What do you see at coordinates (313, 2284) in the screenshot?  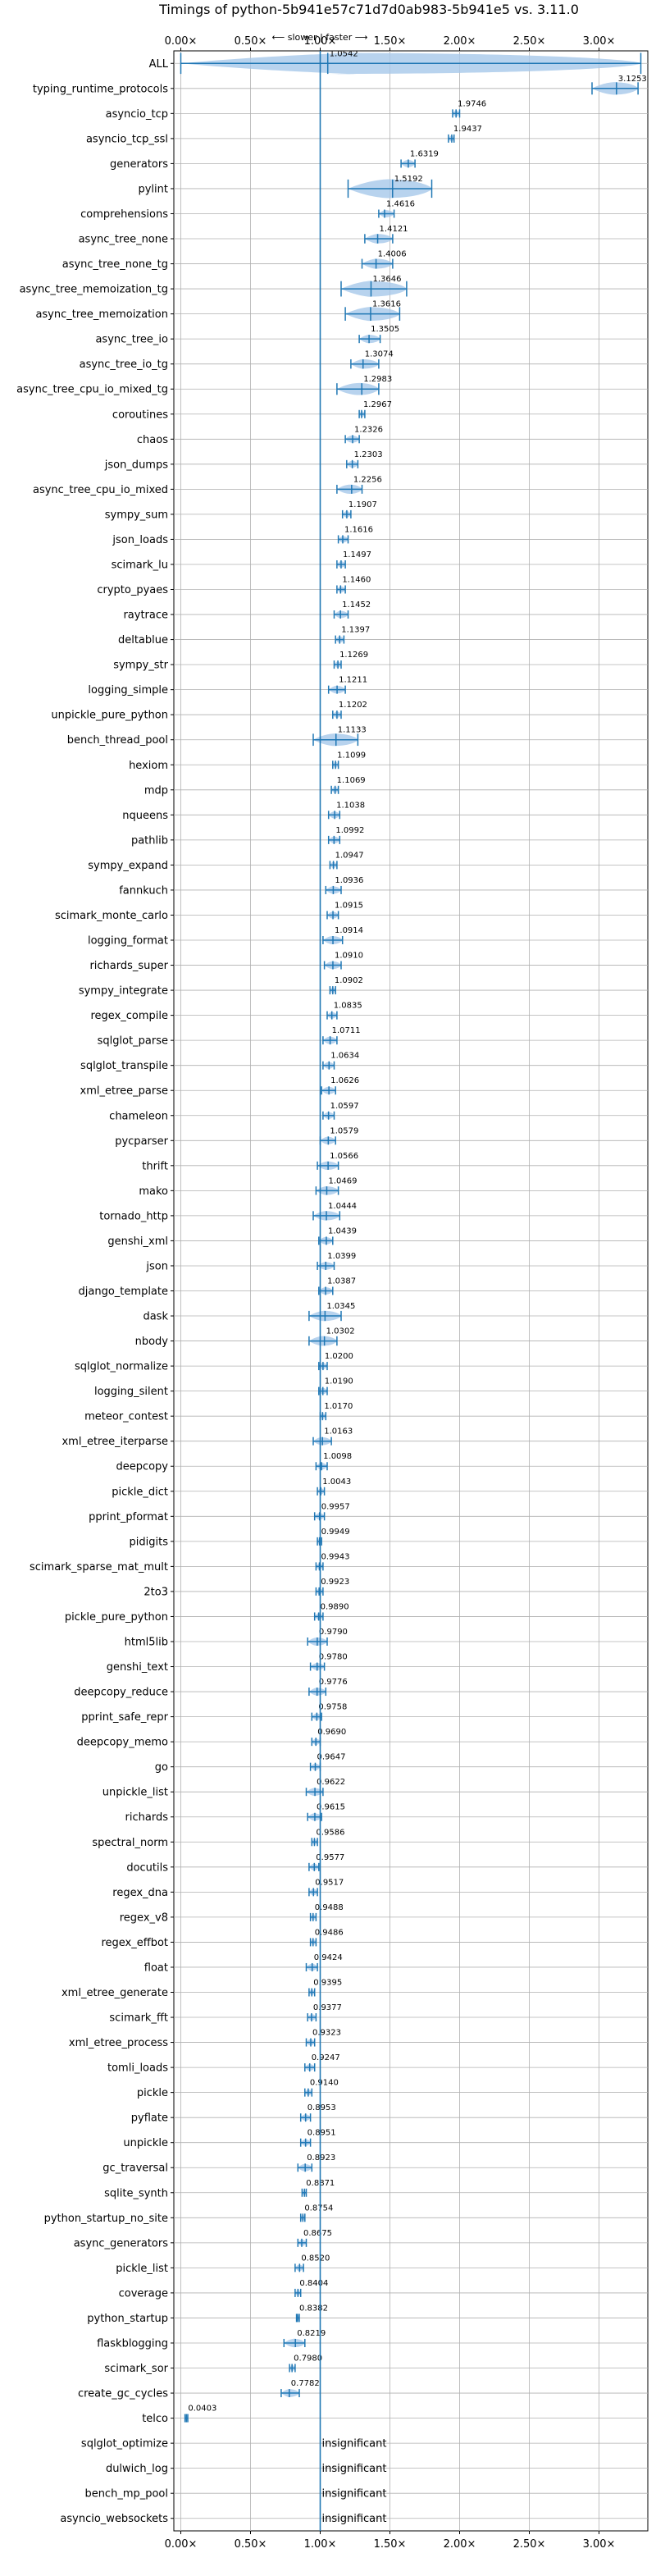 I see `value-label: 0.8404` at bounding box center [313, 2284].